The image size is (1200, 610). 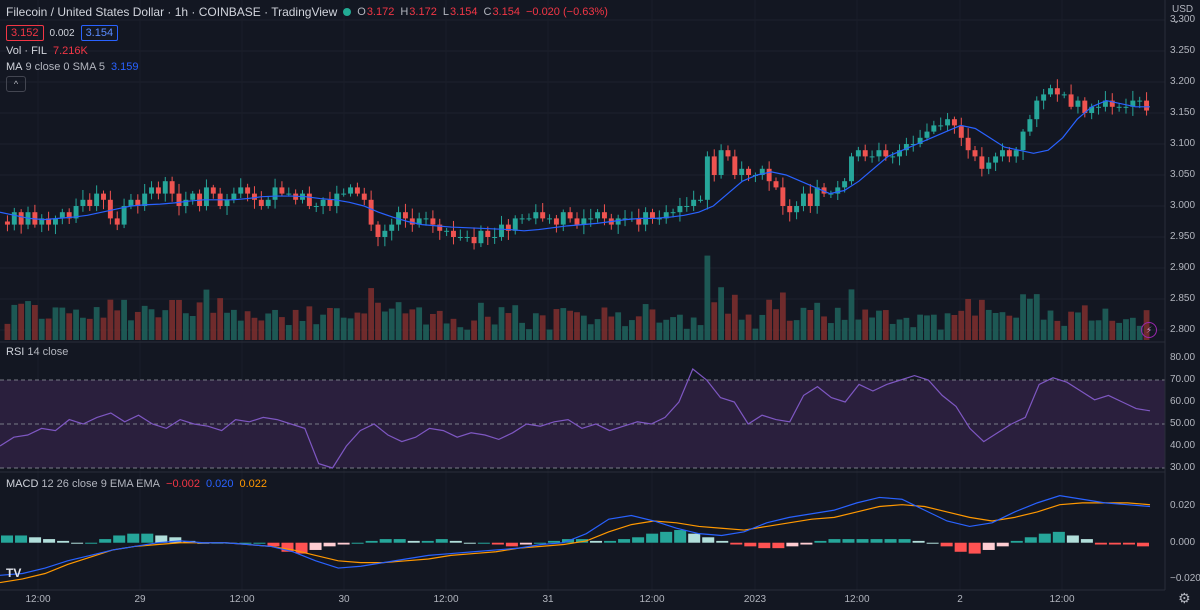 I want to click on rsi-legend-label: RSI, so click(x=15, y=352).